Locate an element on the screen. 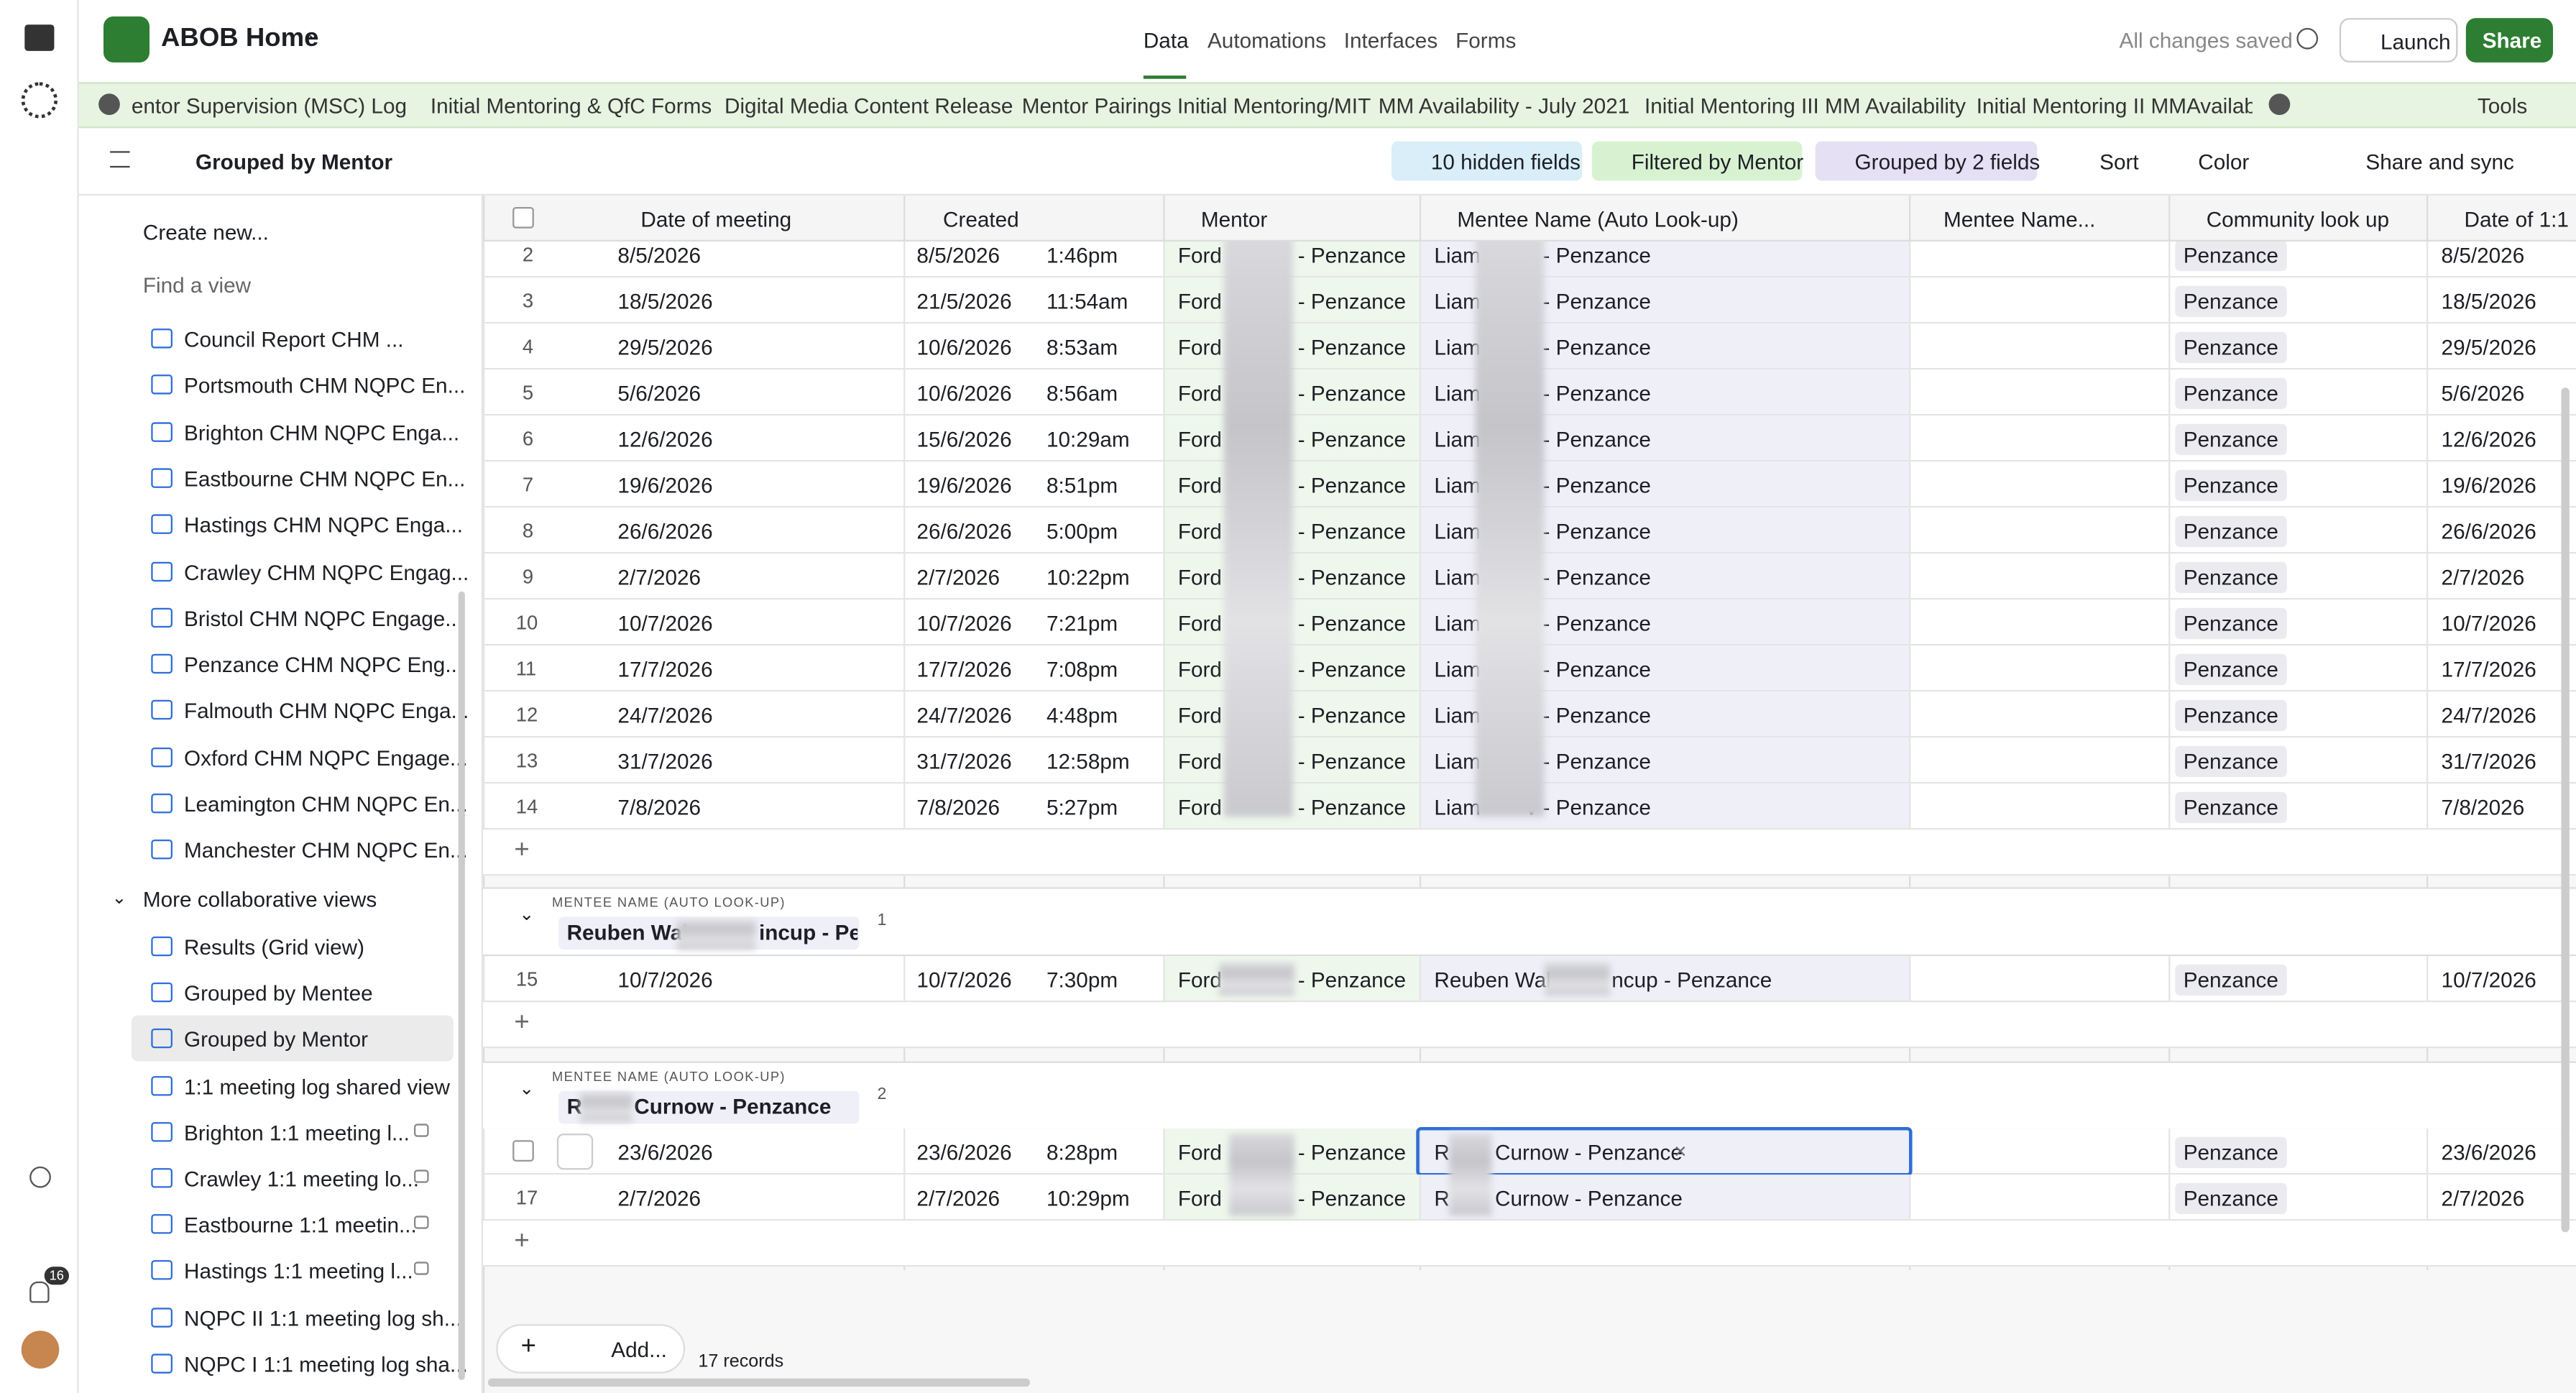 This screenshot has width=2576, height=1393. column-header: Date of meeting is located at coordinates (716, 219).